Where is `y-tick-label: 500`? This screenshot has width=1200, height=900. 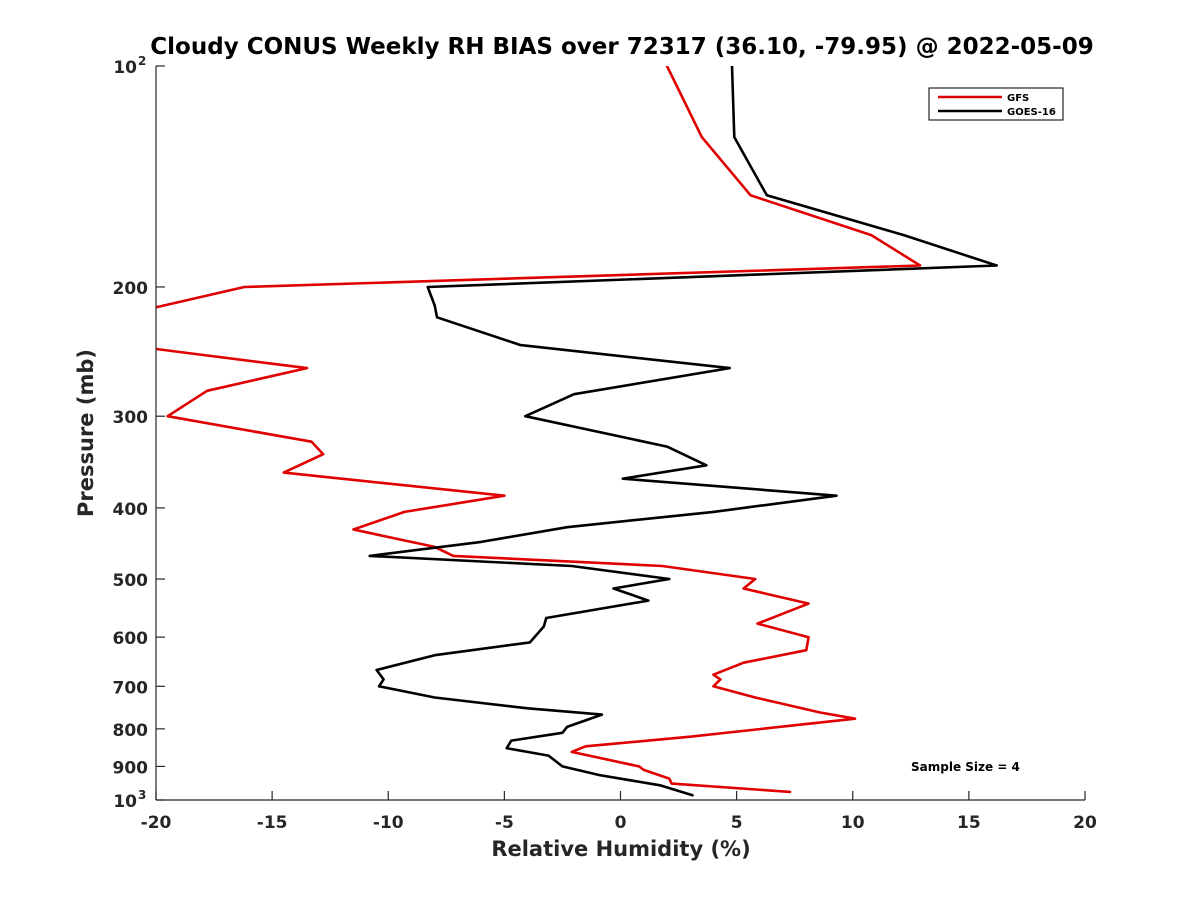
y-tick-label: 500 is located at coordinates (131, 581).